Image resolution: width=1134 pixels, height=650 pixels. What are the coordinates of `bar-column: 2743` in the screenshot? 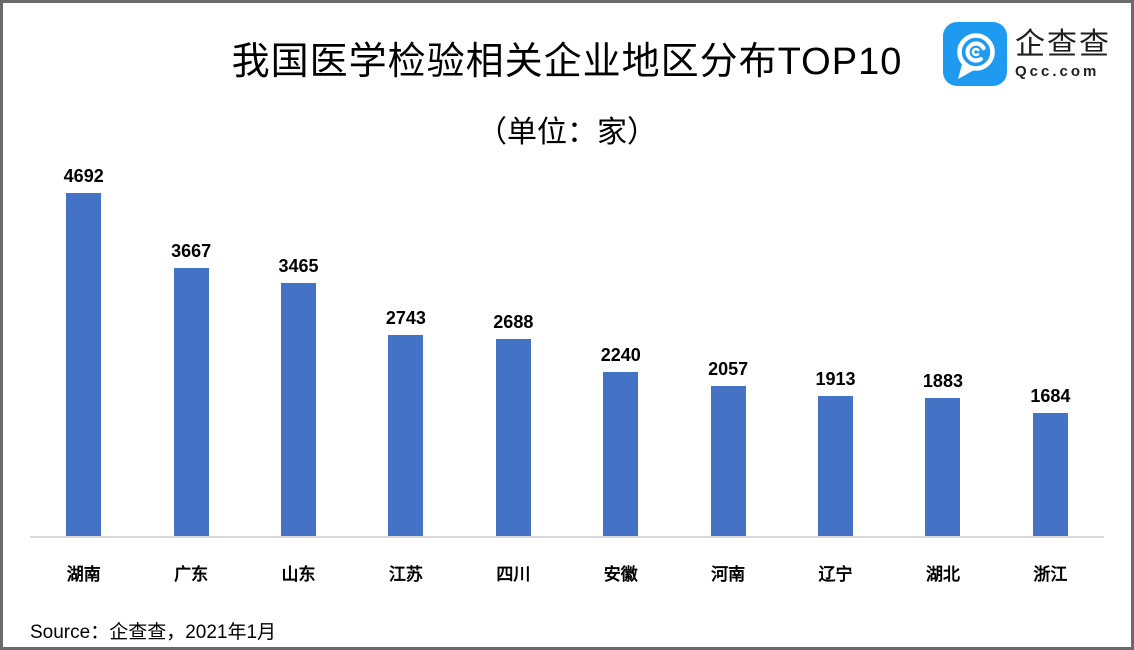 It's located at (405, 422).